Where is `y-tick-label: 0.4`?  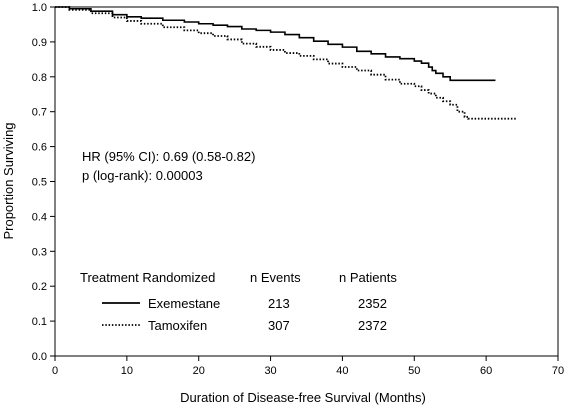
y-tick-label: 0.4 is located at coordinates (39, 217).